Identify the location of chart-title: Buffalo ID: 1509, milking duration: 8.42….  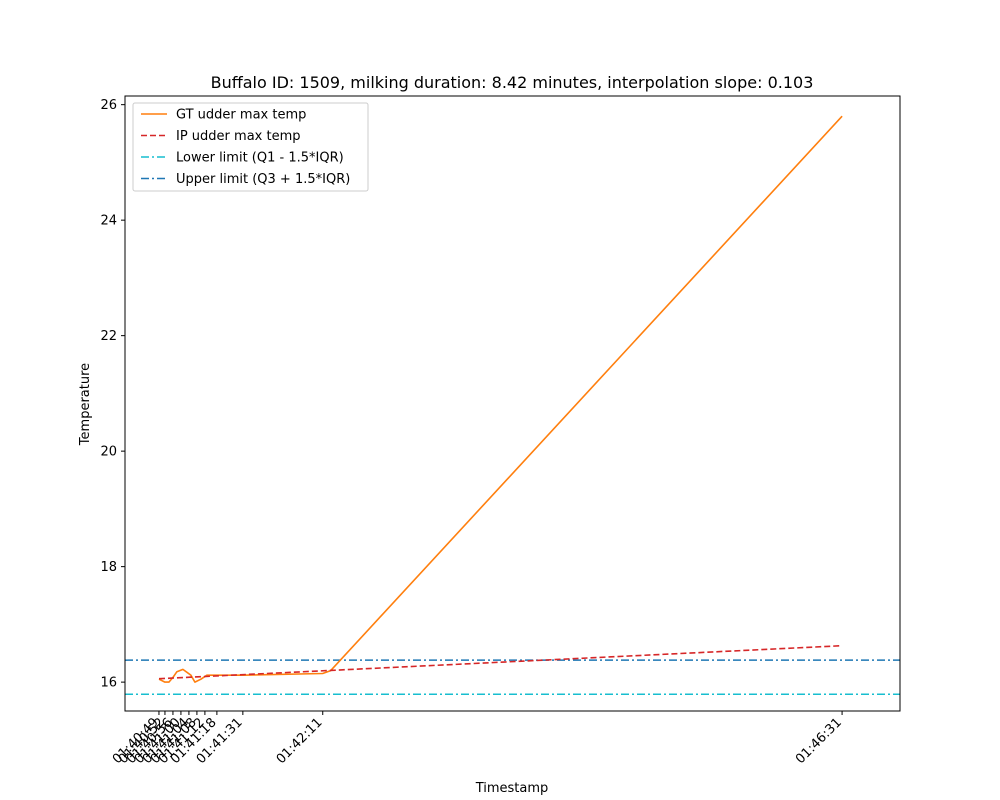
(512, 82).